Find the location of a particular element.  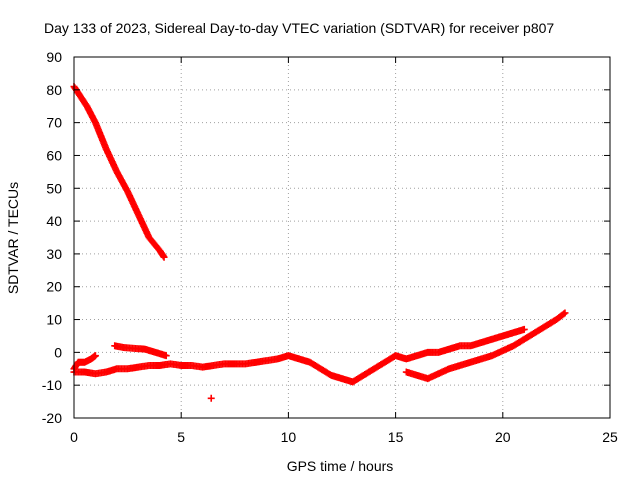

y-tick-label: 70 is located at coordinates (54, 123).